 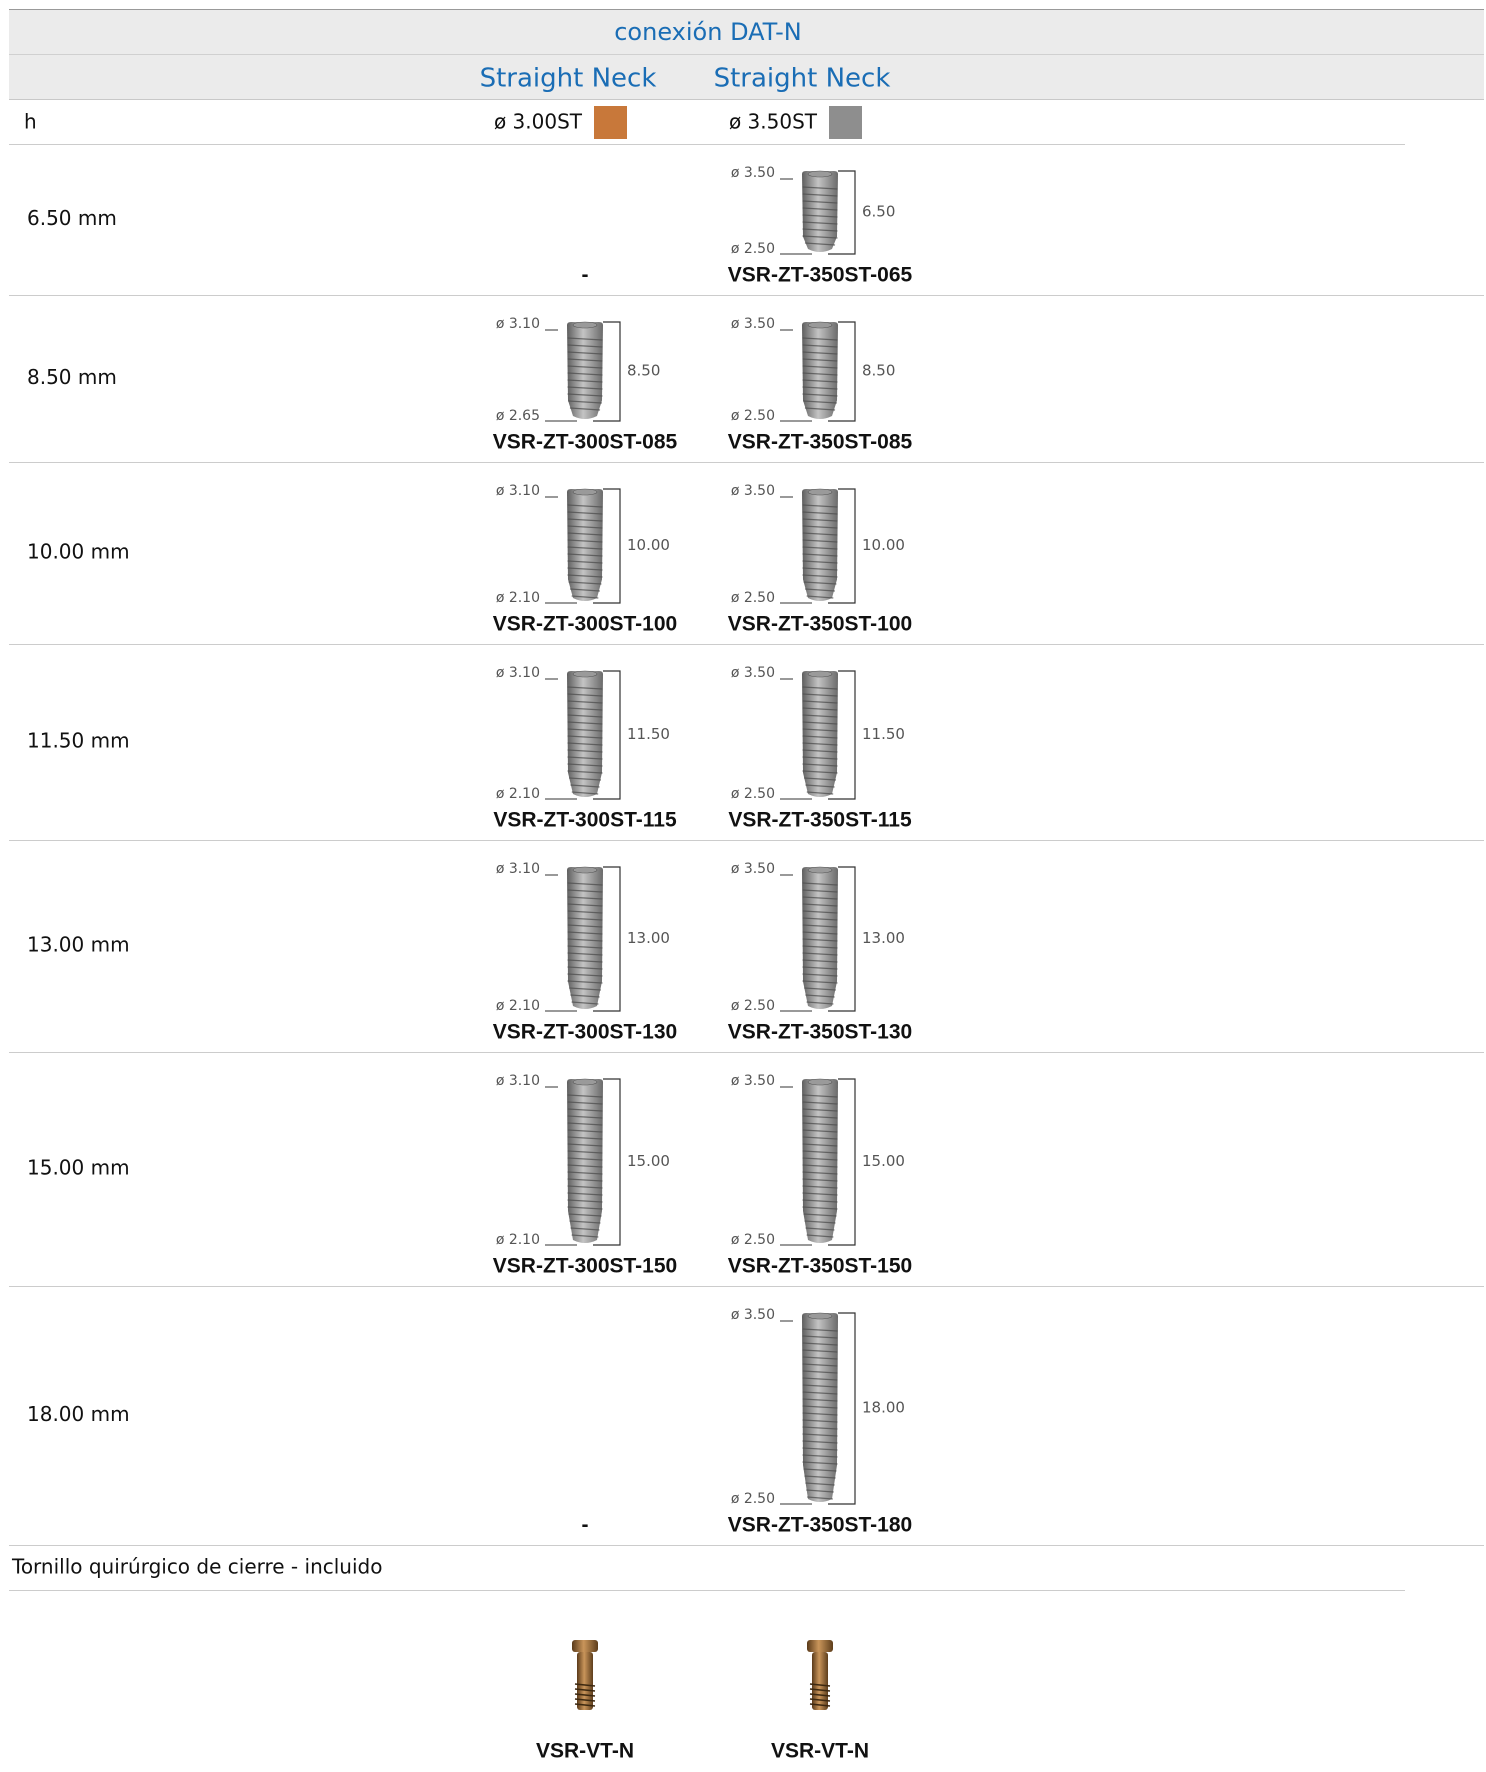 I want to click on length-label: 15.00, so click(x=883, y=1161).